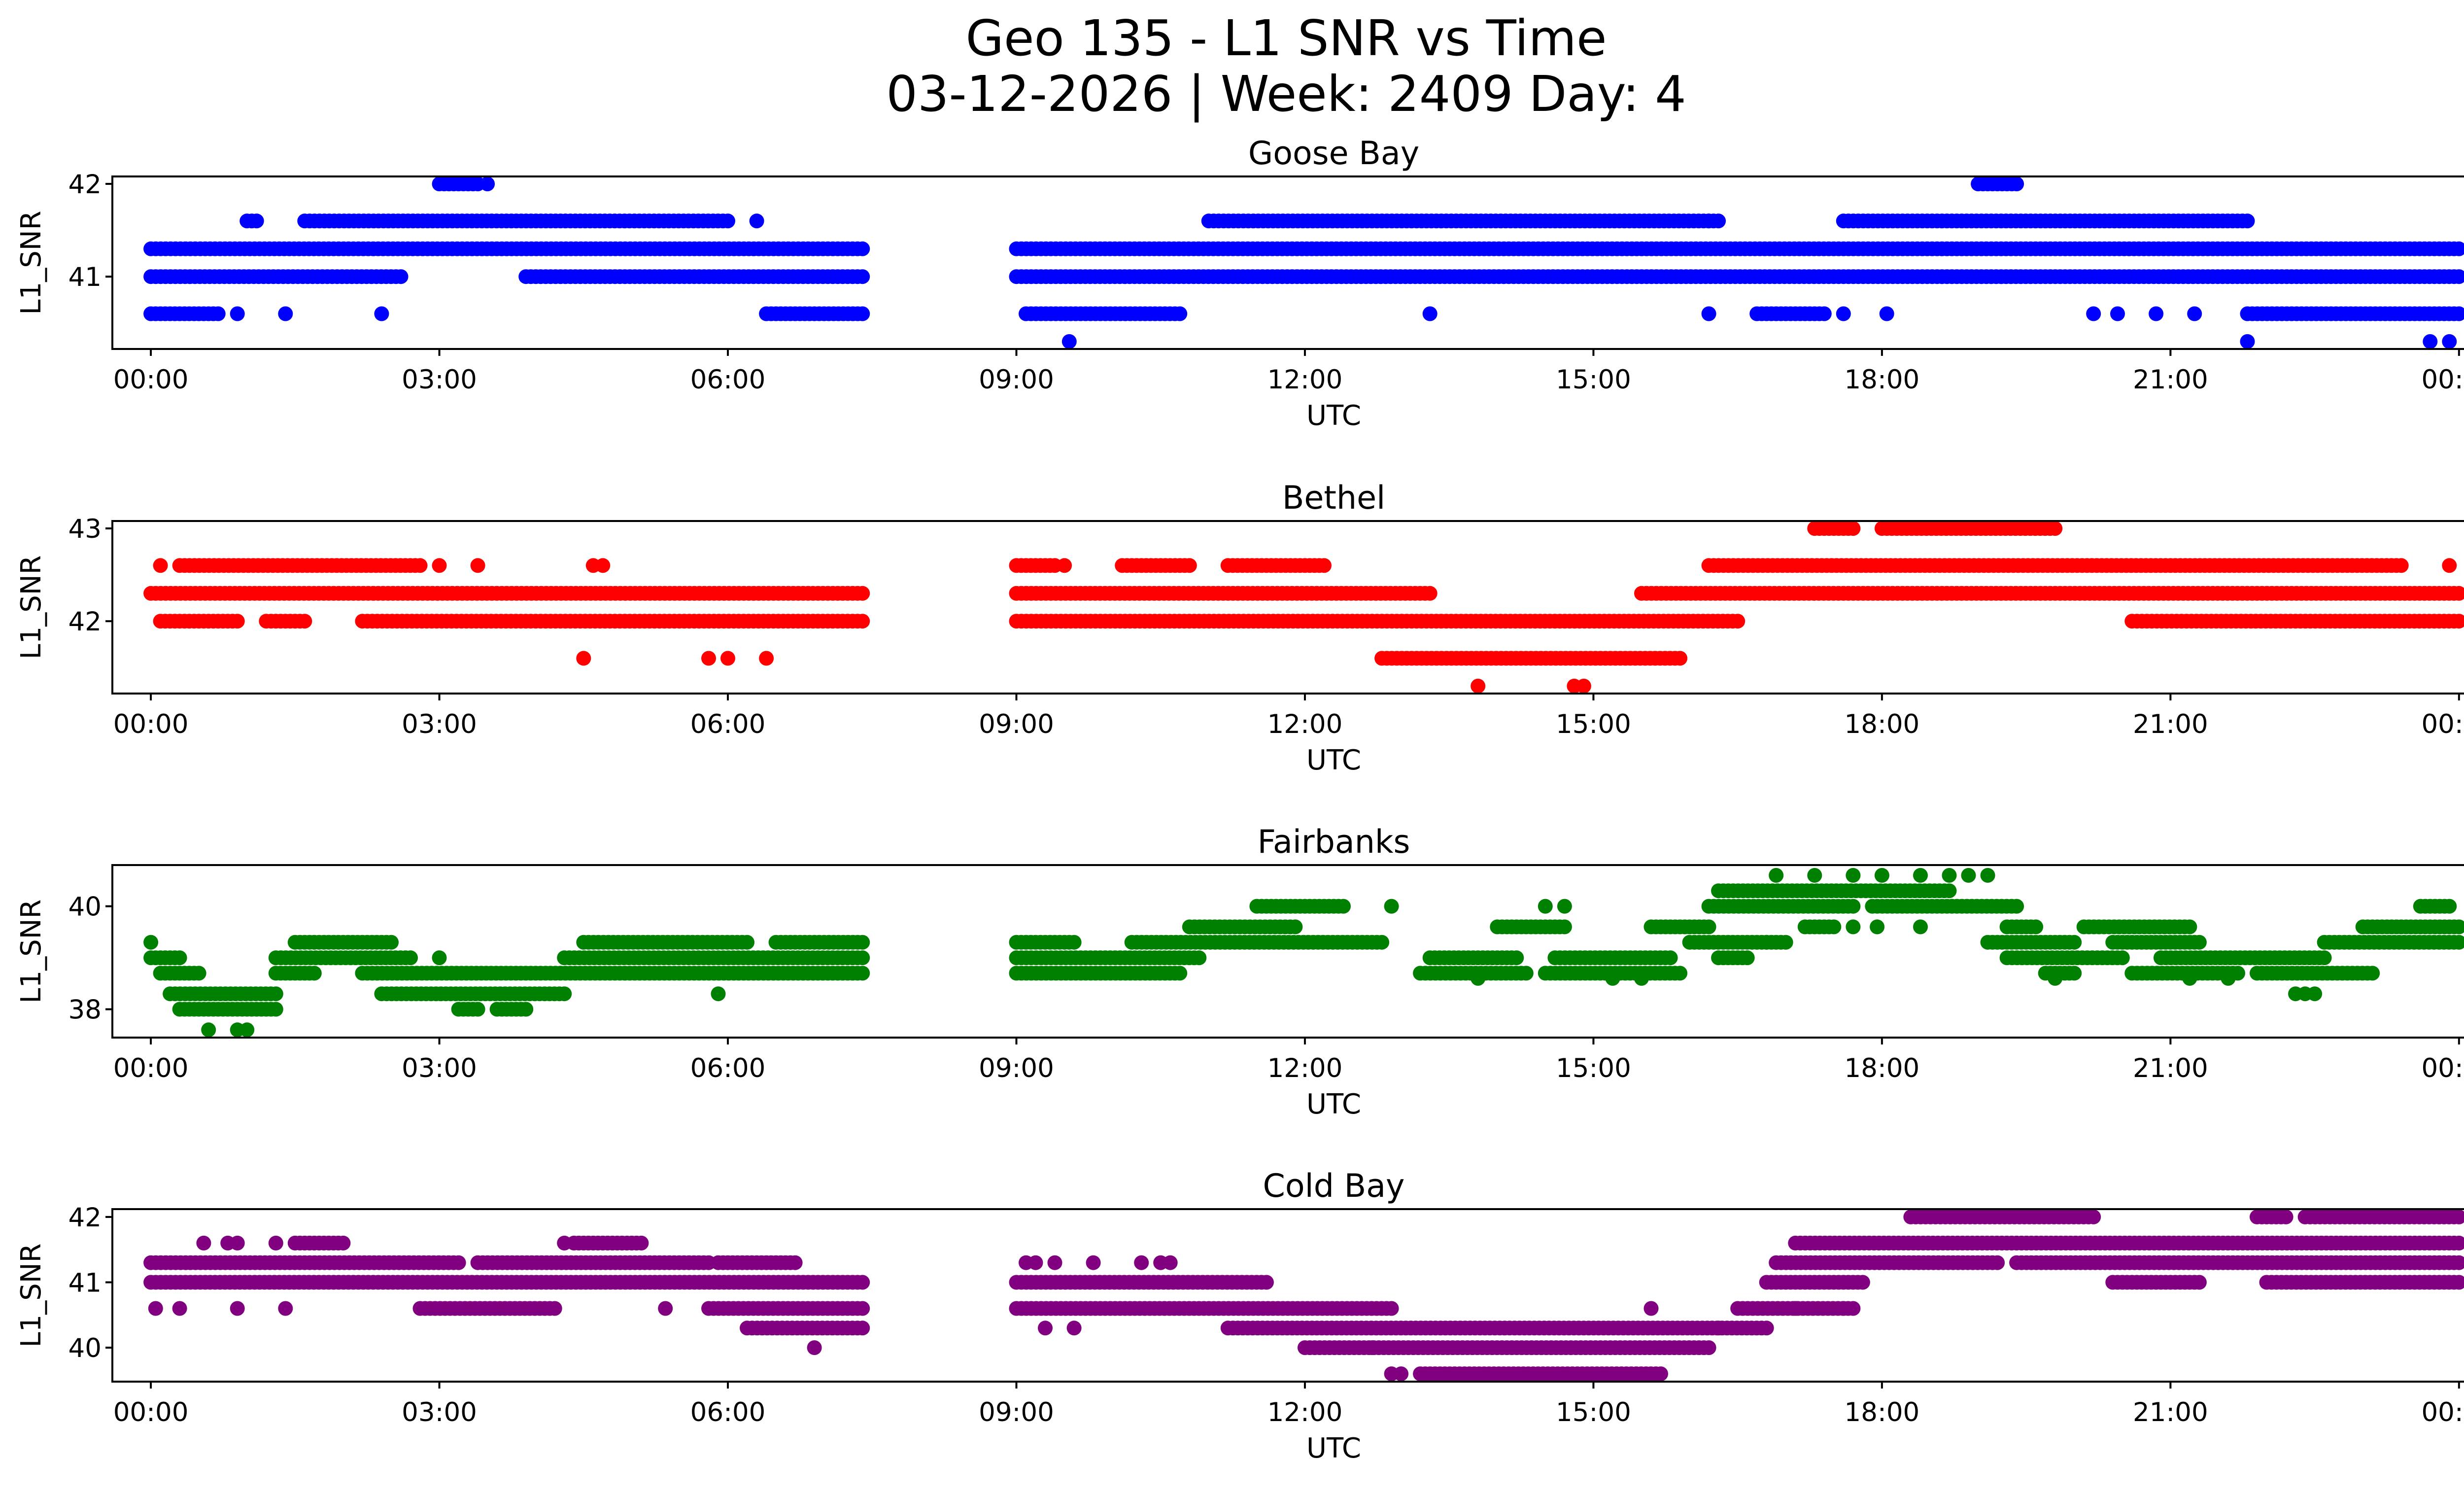  I want to click on y-axis-label: L1_SNR, so click(31, 1295).